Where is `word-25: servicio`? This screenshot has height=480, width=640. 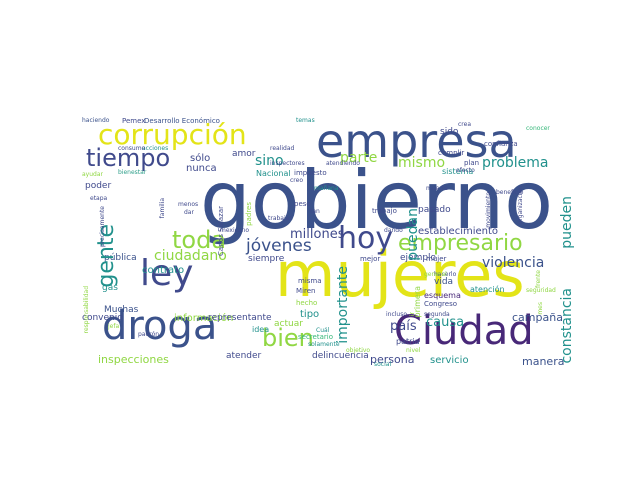 word-25: servicio is located at coordinates (449, 360).